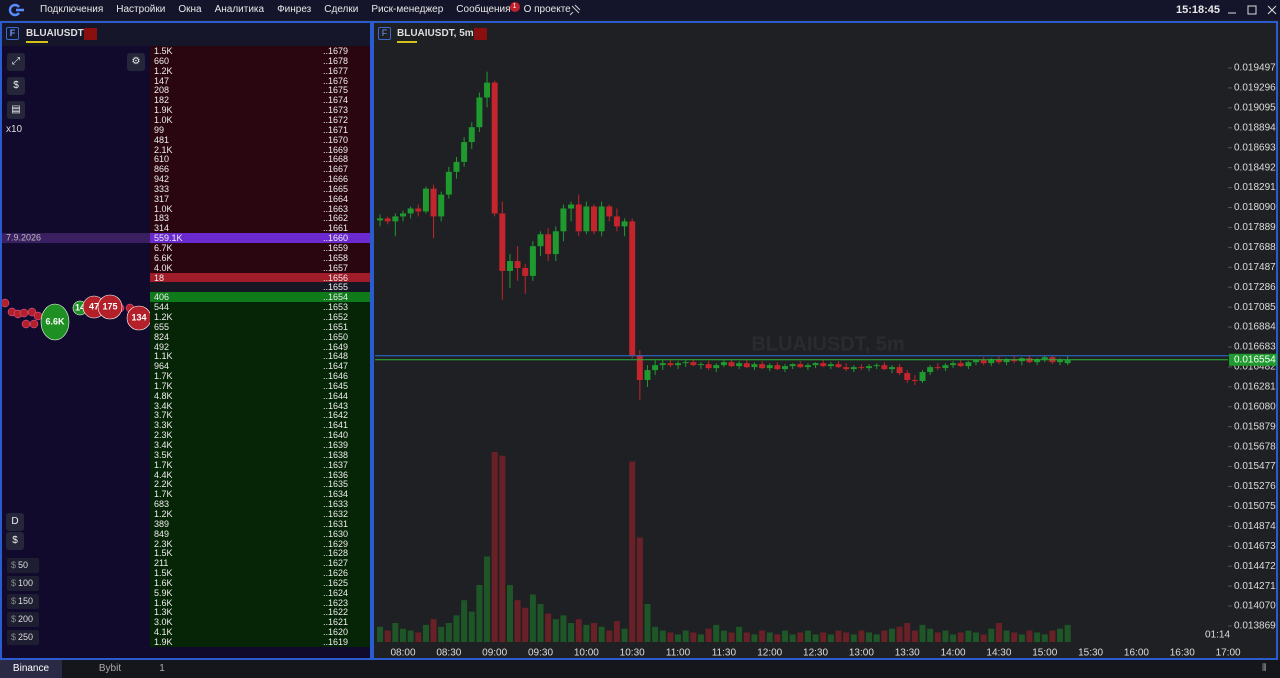 This screenshot has width=1280, height=678. Describe the element at coordinates (575, 10) in the screenshot. I see `pin-icon` at that location.